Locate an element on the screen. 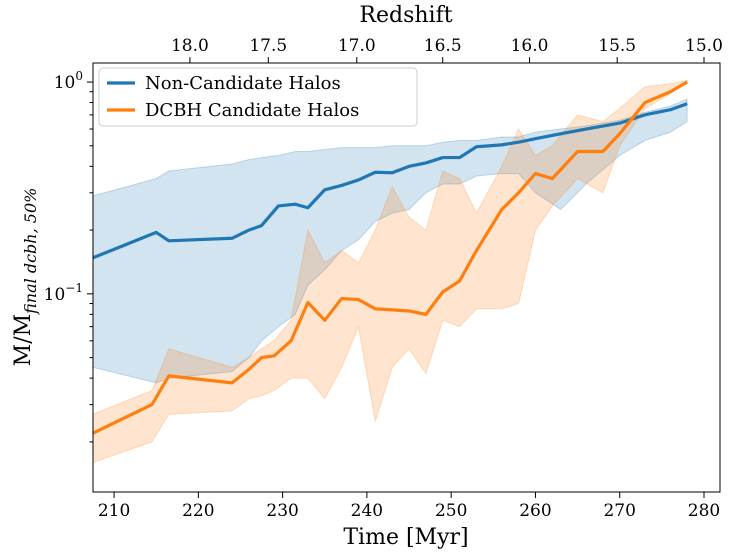 Image resolution: width=747 pixels, height=558 pixels. x-tick-label: 230 is located at coordinates (282, 511).